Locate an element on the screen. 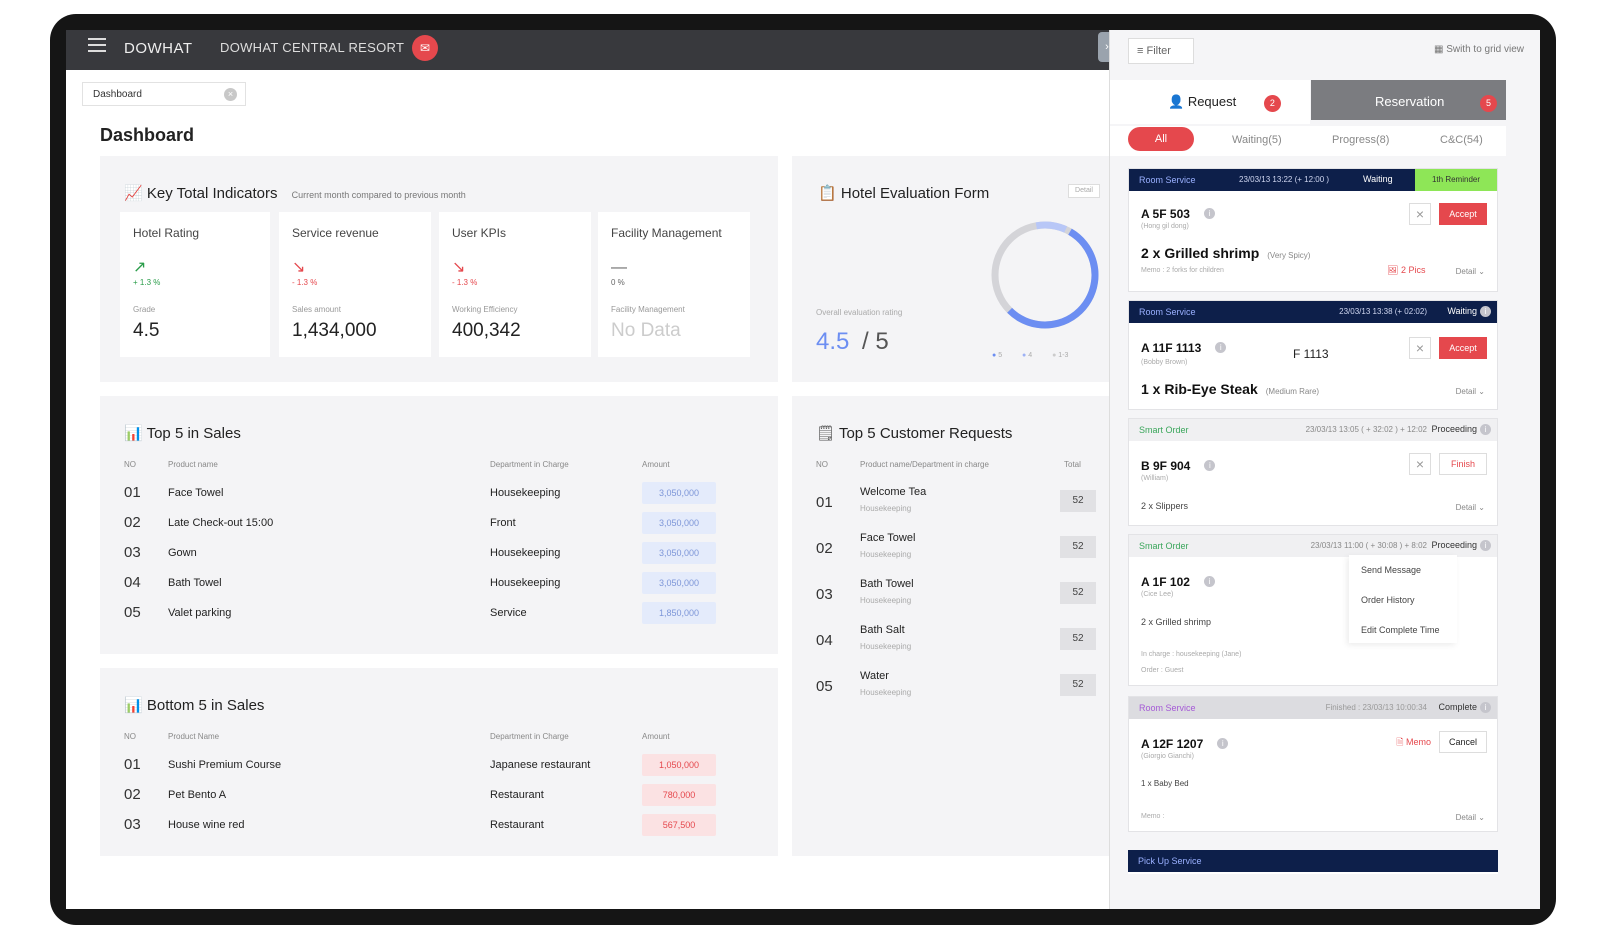 The height and width of the screenshot is (937, 1600). eval-title: Hotel Evaluation Form is located at coordinates (915, 193).